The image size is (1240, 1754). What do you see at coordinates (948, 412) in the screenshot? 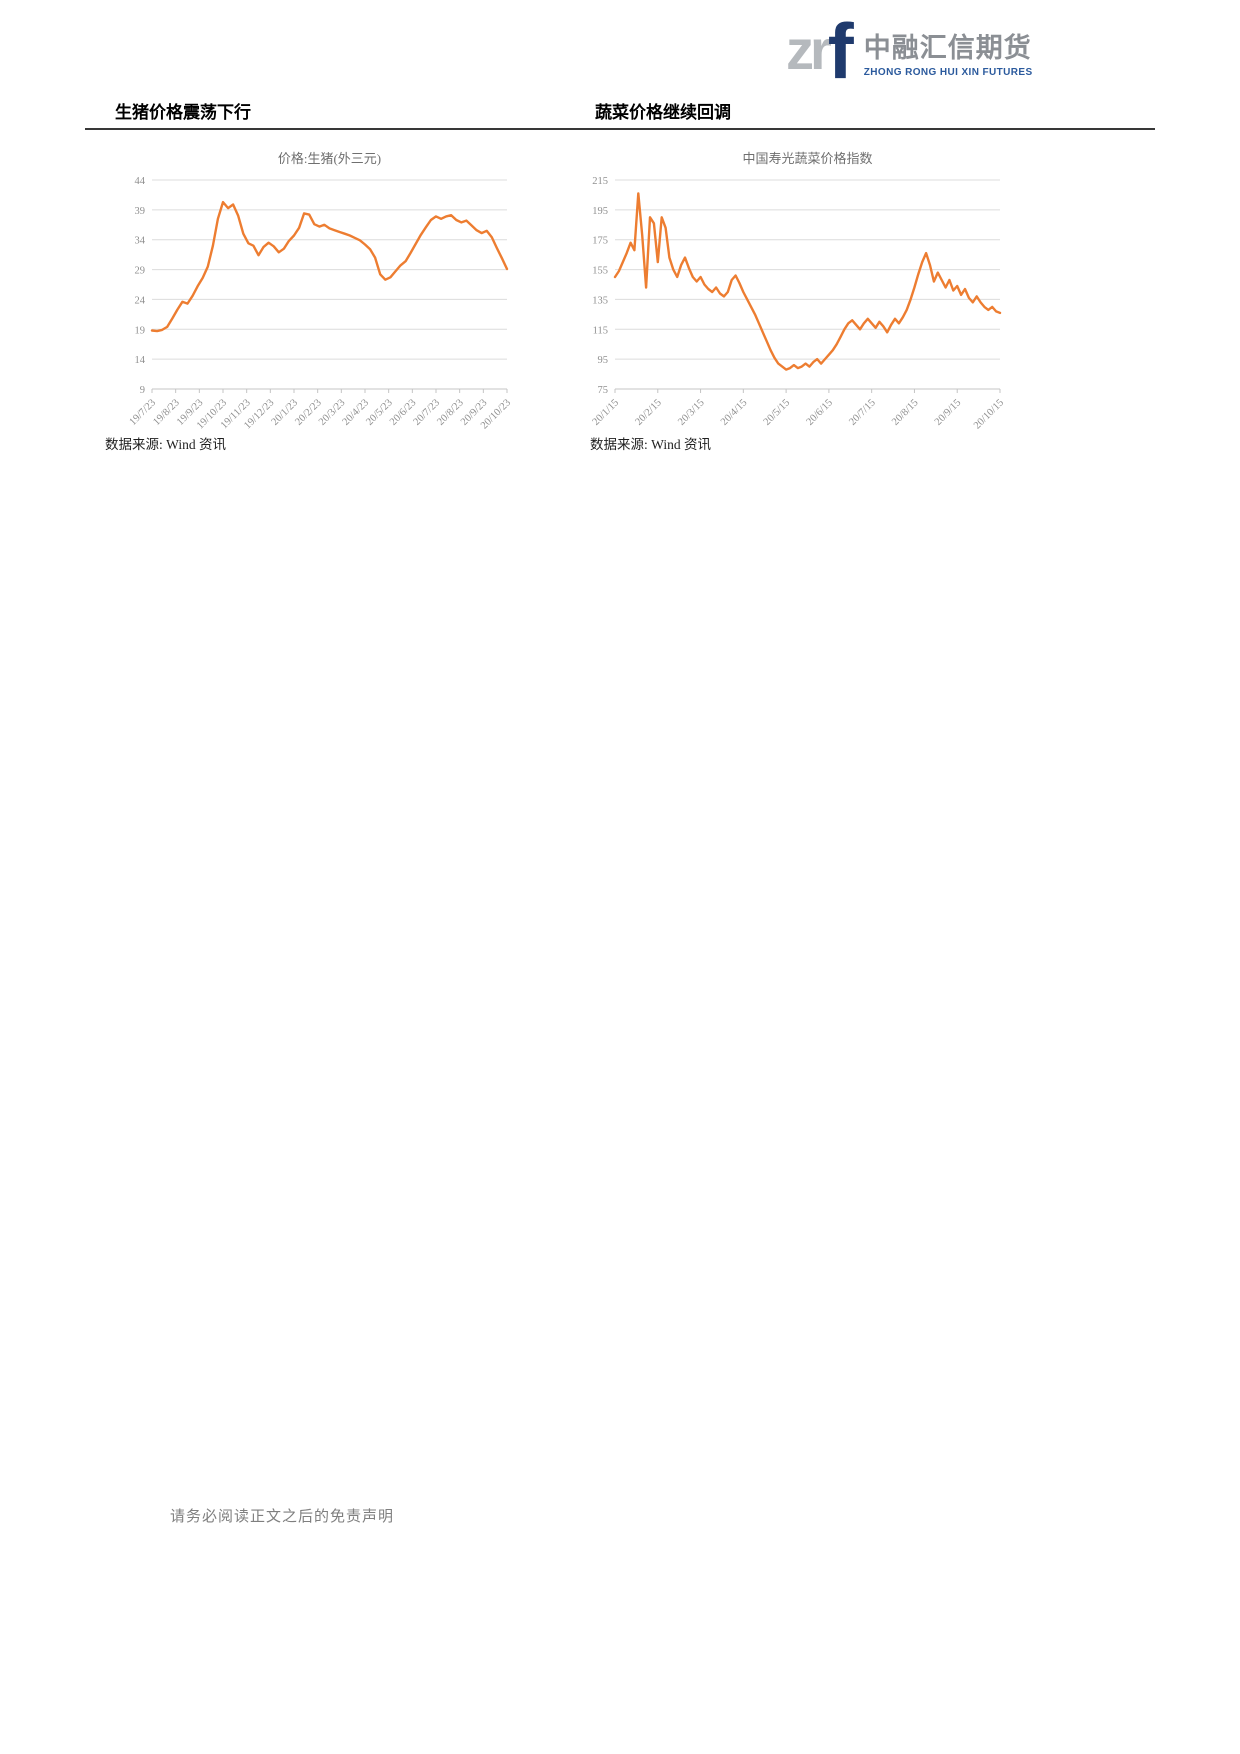
I see `svg-text: 20/9/15` at bounding box center [948, 412].